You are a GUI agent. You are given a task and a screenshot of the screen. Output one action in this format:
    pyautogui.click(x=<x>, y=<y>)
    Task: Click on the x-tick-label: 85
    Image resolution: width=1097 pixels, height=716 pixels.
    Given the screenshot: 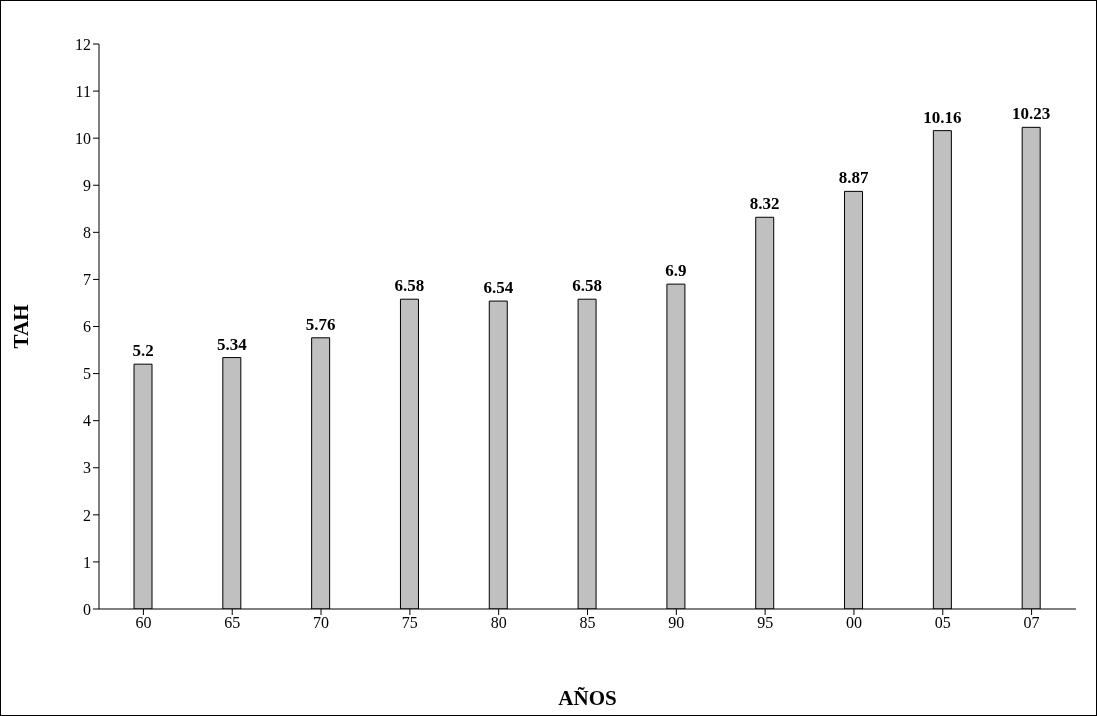 What is the action you would take?
    pyautogui.click(x=587, y=623)
    